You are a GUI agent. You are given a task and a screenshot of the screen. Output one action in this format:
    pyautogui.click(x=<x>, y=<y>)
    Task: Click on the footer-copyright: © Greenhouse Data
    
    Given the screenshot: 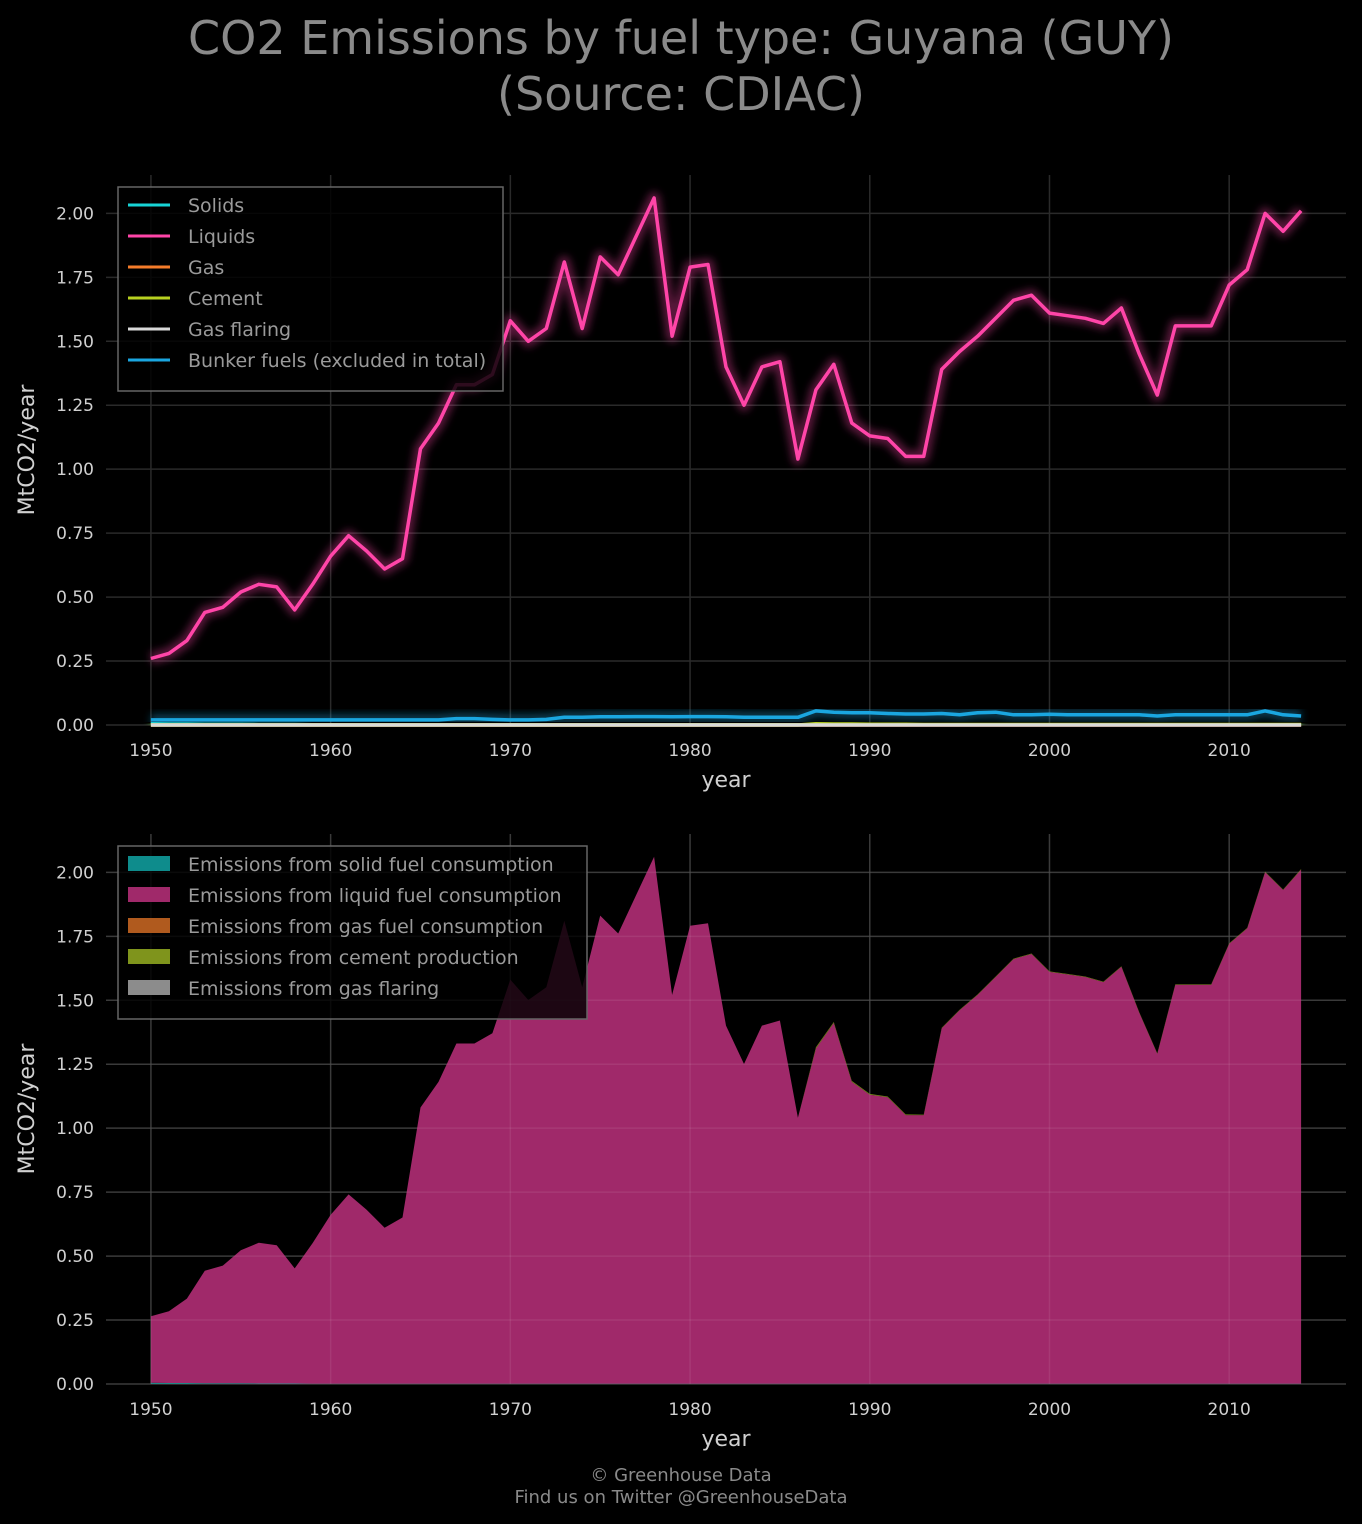 What is the action you would take?
    pyautogui.click(x=681, y=1475)
    